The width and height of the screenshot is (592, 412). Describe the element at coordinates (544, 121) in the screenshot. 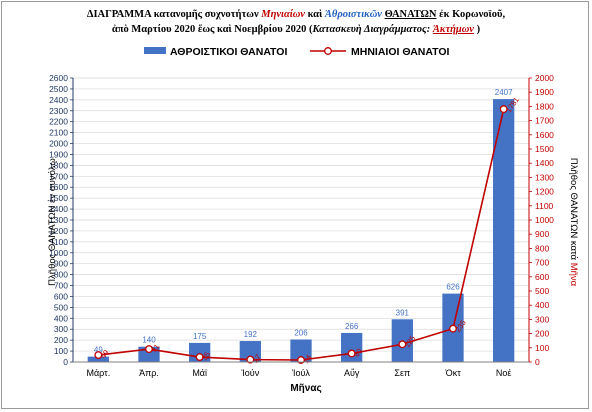

I see `right-tick-label: 1700` at that location.